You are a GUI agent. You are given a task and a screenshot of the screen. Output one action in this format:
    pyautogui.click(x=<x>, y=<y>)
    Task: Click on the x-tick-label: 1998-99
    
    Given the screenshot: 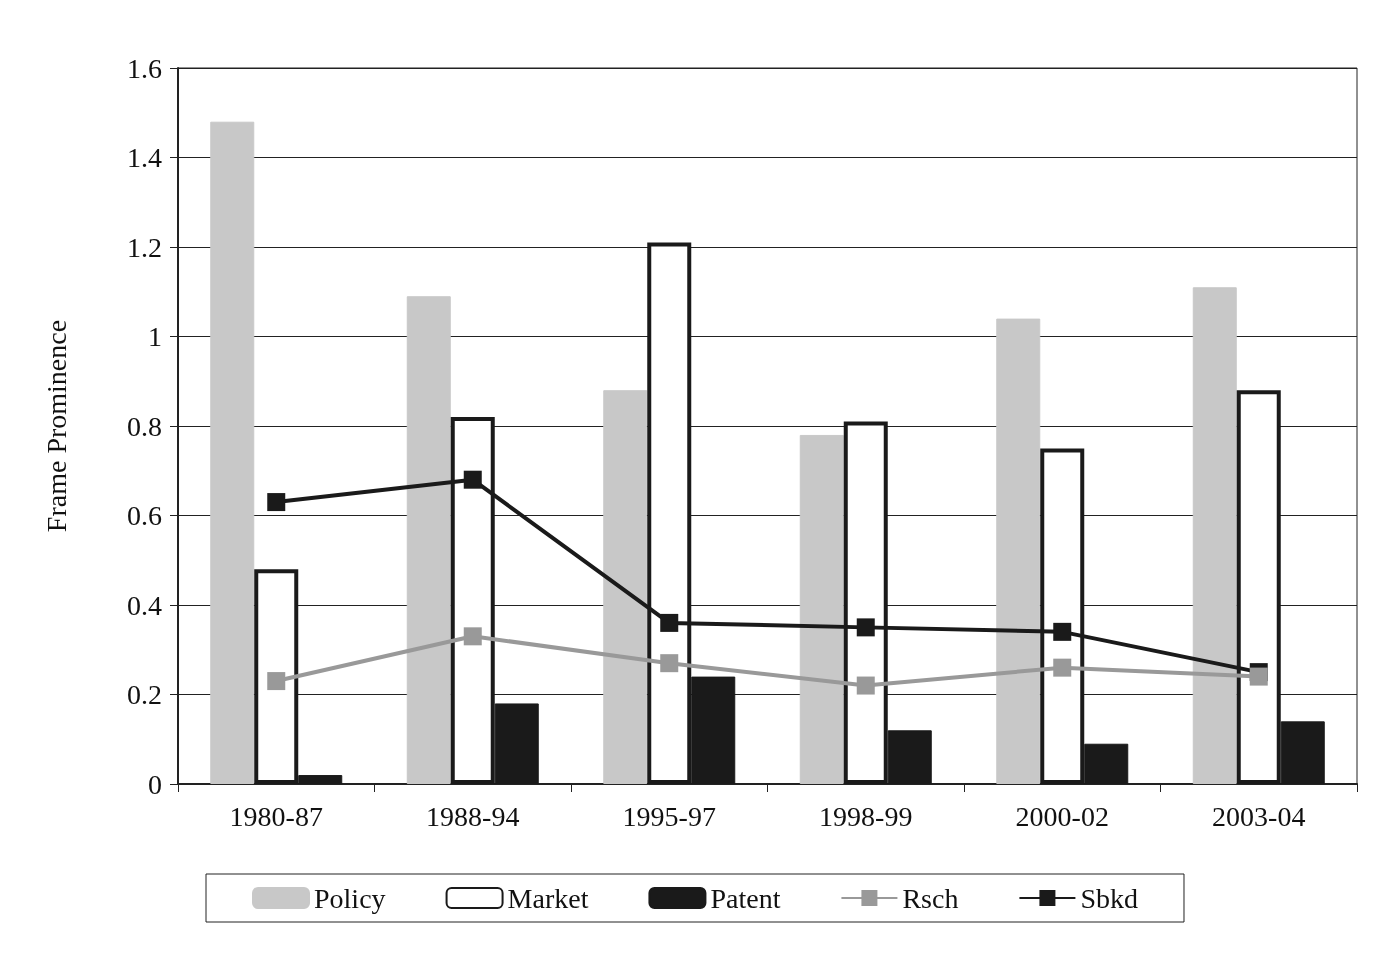 What is the action you would take?
    pyautogui.click(x=866, y=816)
    